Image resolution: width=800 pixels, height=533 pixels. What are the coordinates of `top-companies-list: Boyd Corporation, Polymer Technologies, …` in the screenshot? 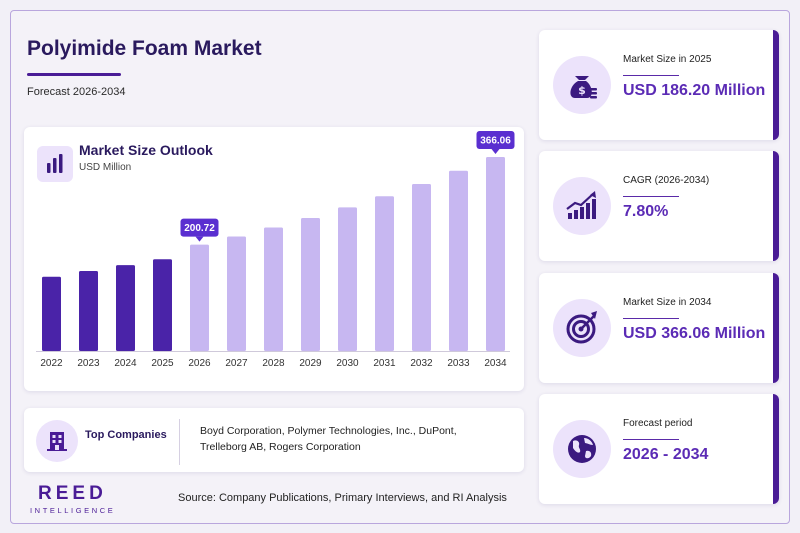 It's located at (328, 439).